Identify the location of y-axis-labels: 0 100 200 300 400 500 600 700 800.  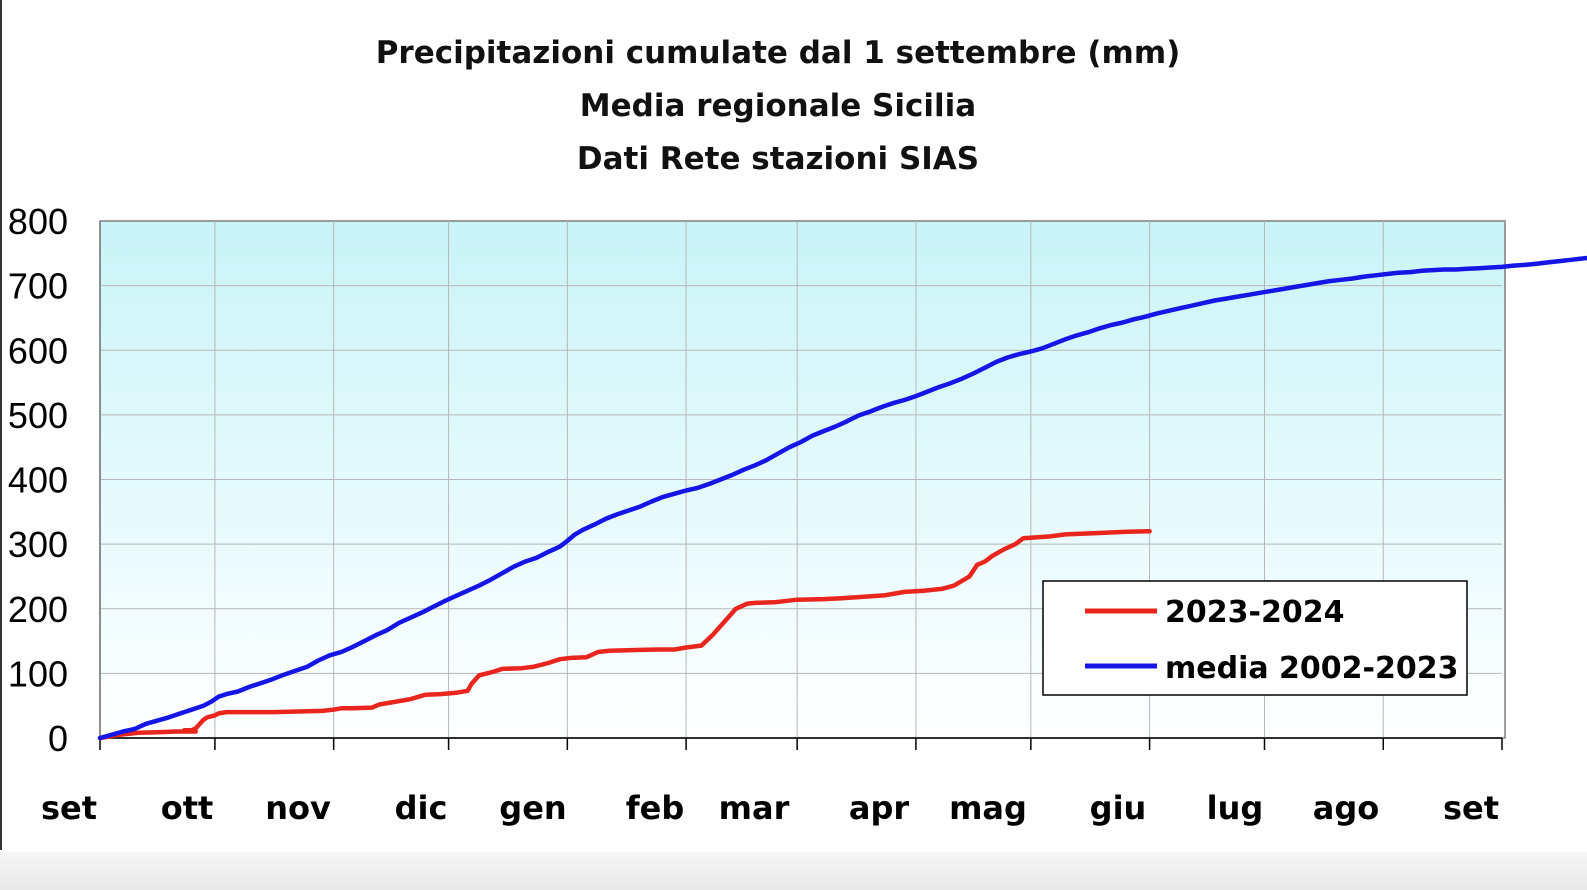
(38, 480).